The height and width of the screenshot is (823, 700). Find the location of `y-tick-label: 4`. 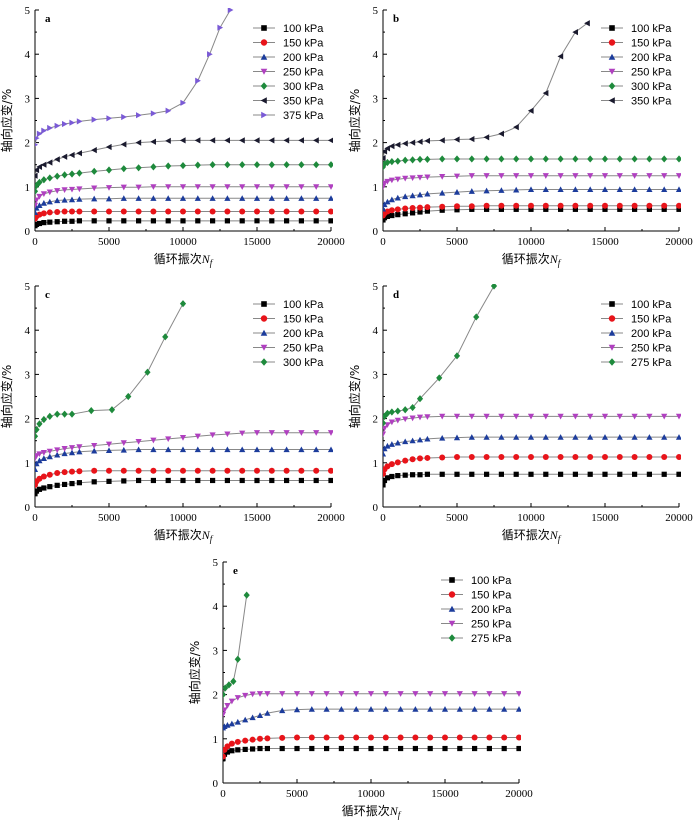

y-tick-label: 4 is located at coordinates (216, 607).